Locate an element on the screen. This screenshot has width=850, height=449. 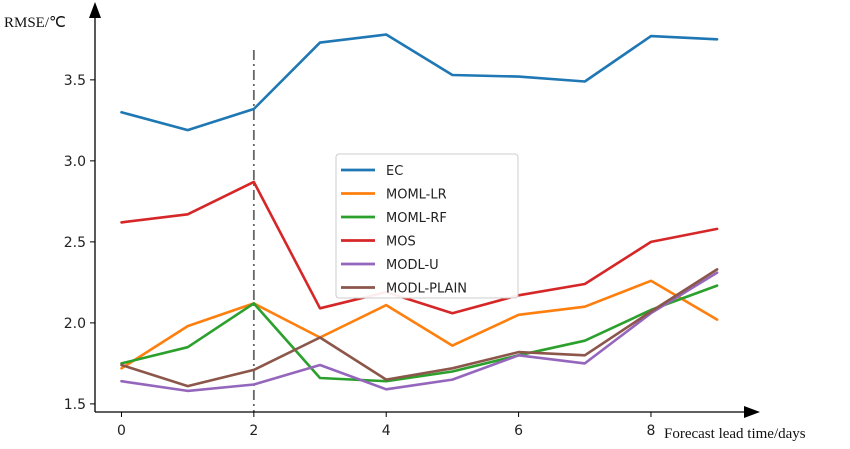
legend-label-ec: EC is located at coordinates (394, 171).